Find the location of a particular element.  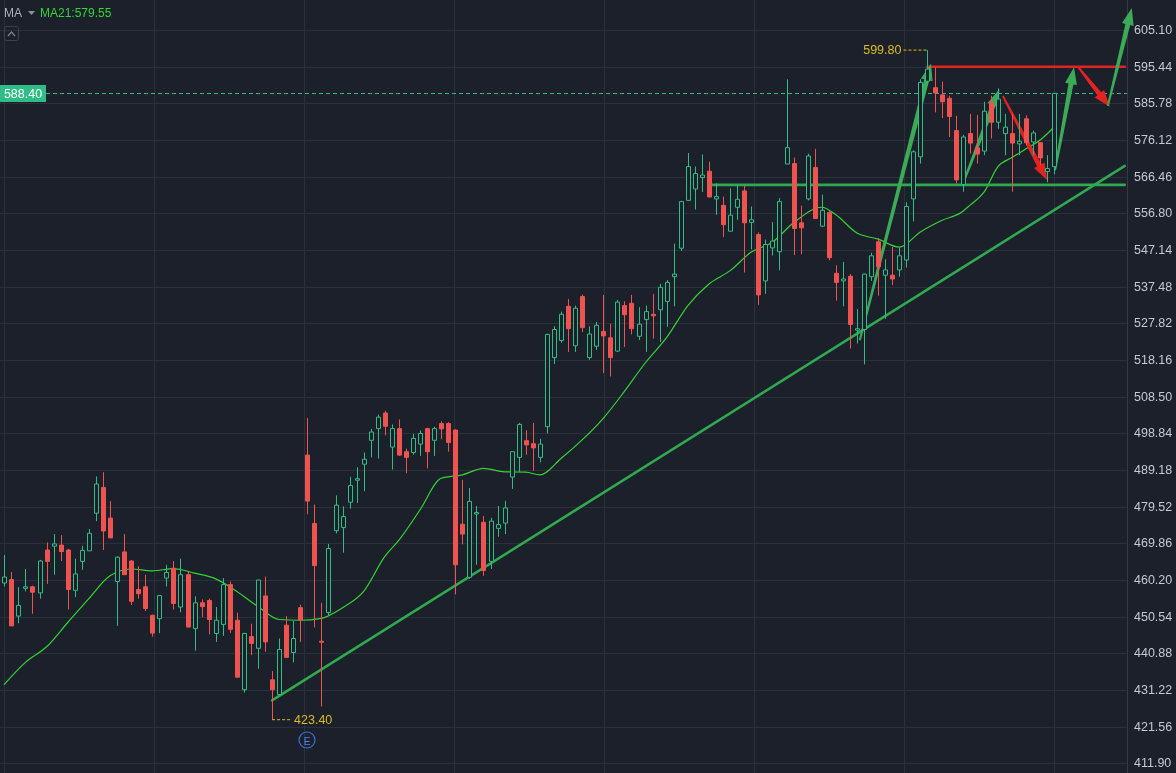

y-tick-label: 537.48 is located at coordinates (1153, 286).